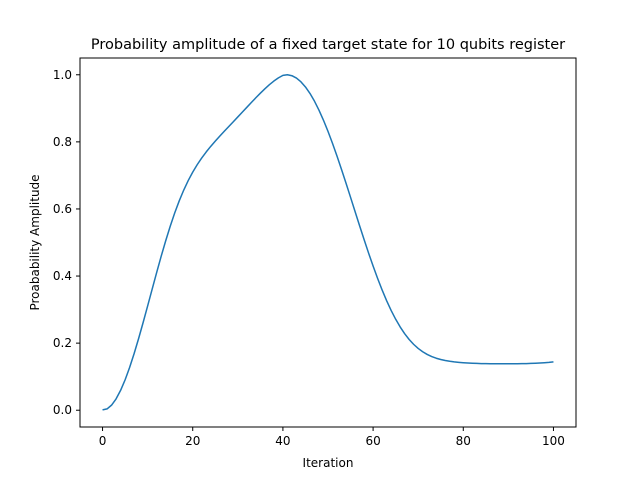  What do you see at coordinates (328, 463) in the screenshot?
I see `x-axis-label: Iteration` at bounding box center [328, 463].